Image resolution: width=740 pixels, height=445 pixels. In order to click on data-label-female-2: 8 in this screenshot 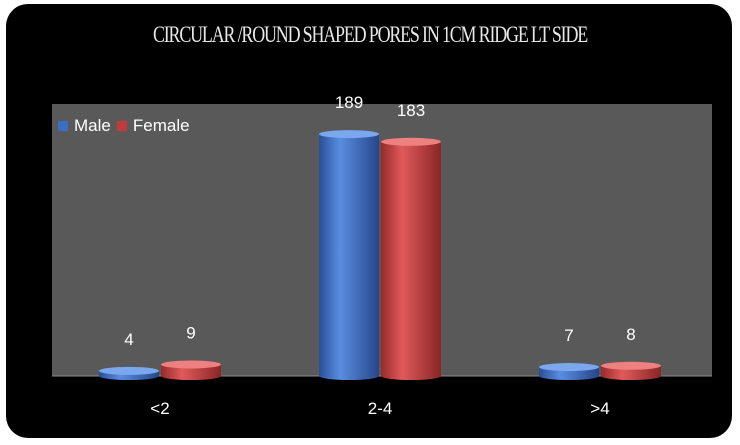, I will do `click(630, 334)`.